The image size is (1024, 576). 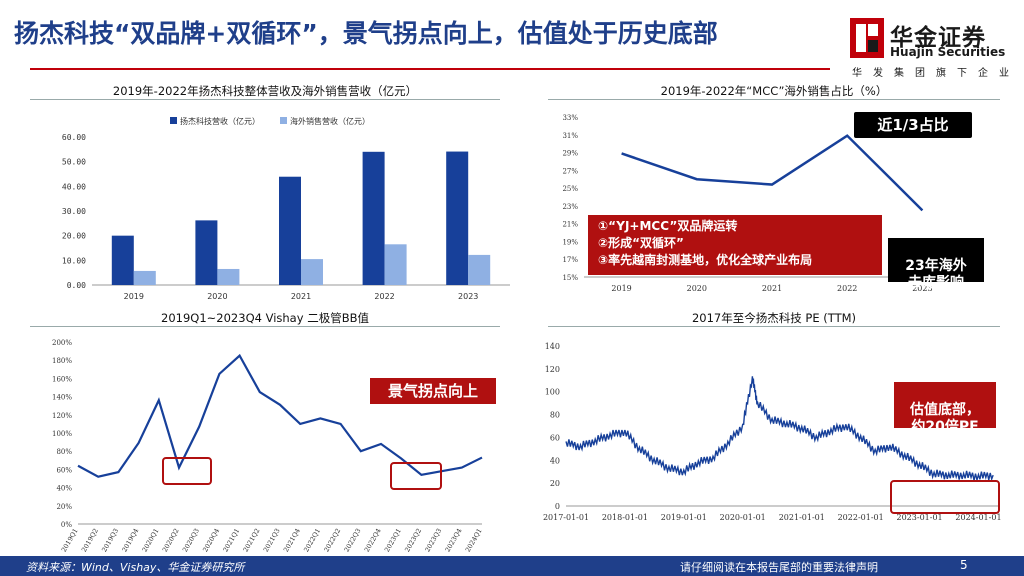 What do you see at coordinates (697, 288) in the screenshot?
I see `x-tick-label: 2020` at bounding box center [697, 288].